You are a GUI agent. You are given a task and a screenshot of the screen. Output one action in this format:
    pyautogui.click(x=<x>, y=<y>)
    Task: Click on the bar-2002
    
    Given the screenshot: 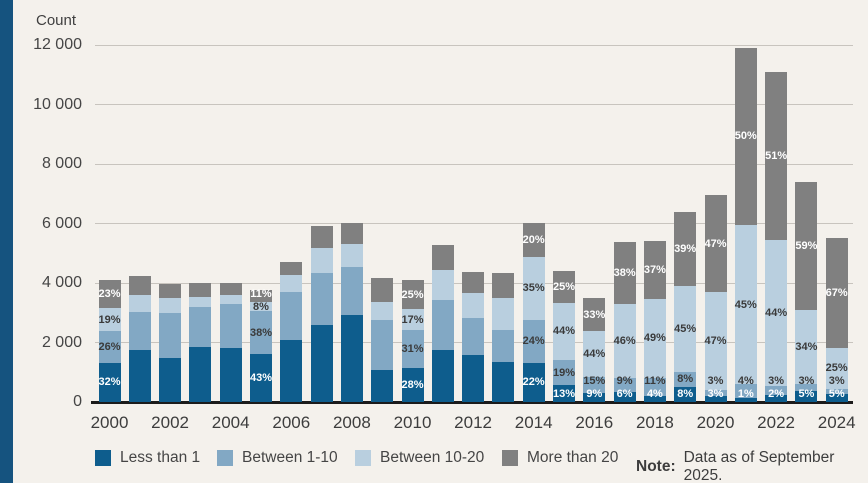 What is the action you would take?
    pyautogui.click(x=170, y=343)
    